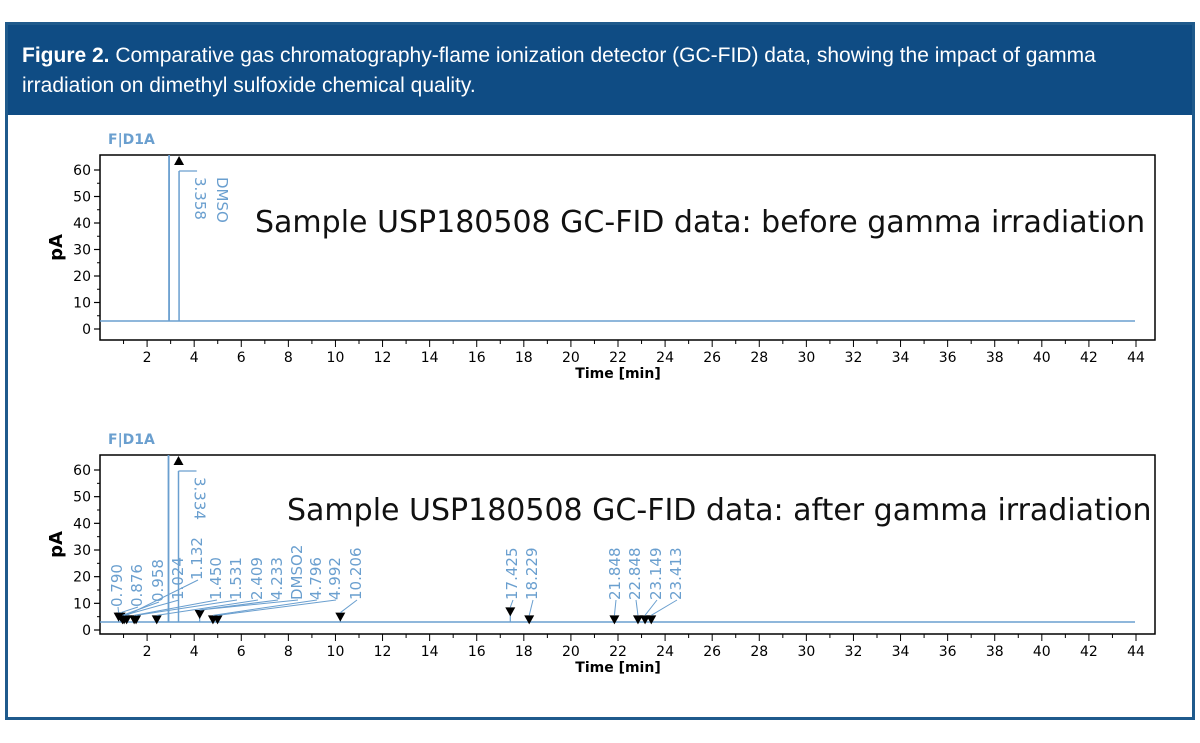 The image size is (1200, 743). I want to click on peak-label: 1.531, so click(236, 578).